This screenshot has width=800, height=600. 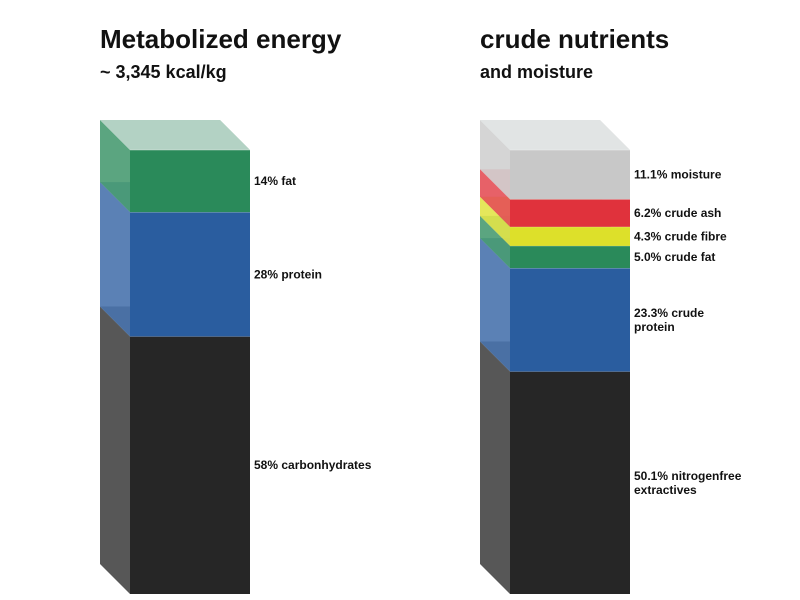 I want to click on segment-front-carbohydrates, so click(x=190, y=465).